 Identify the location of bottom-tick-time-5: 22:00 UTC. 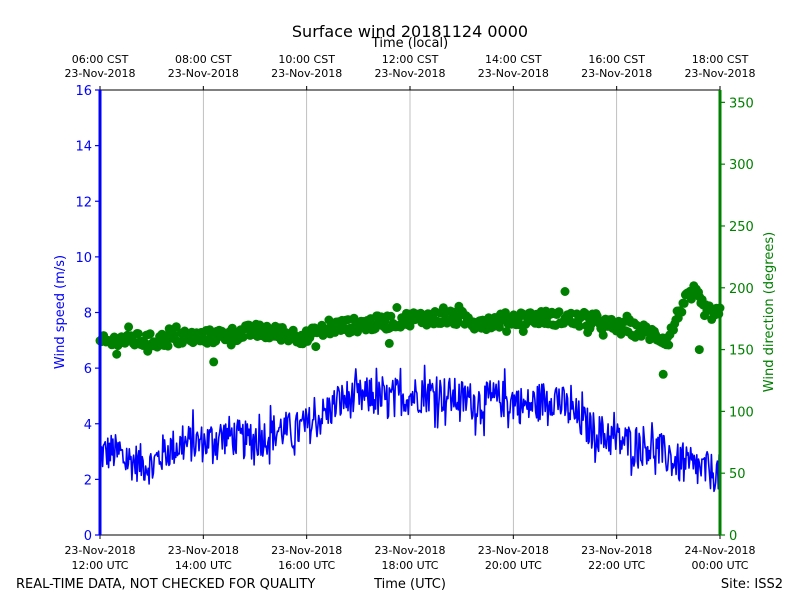
(616, 565).